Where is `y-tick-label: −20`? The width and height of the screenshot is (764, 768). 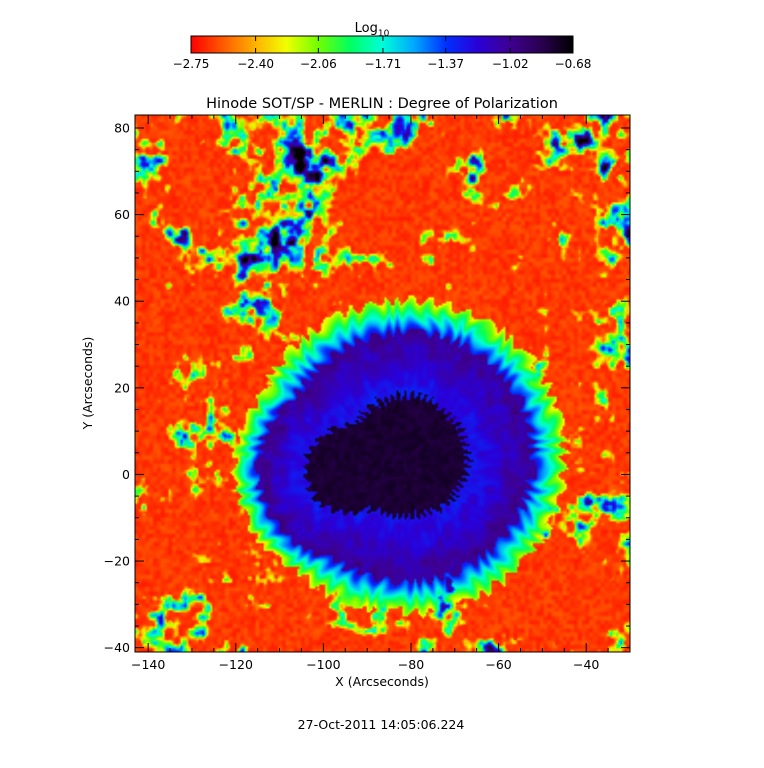
y-tick-label: −20 is located at coordinates (117, 561).